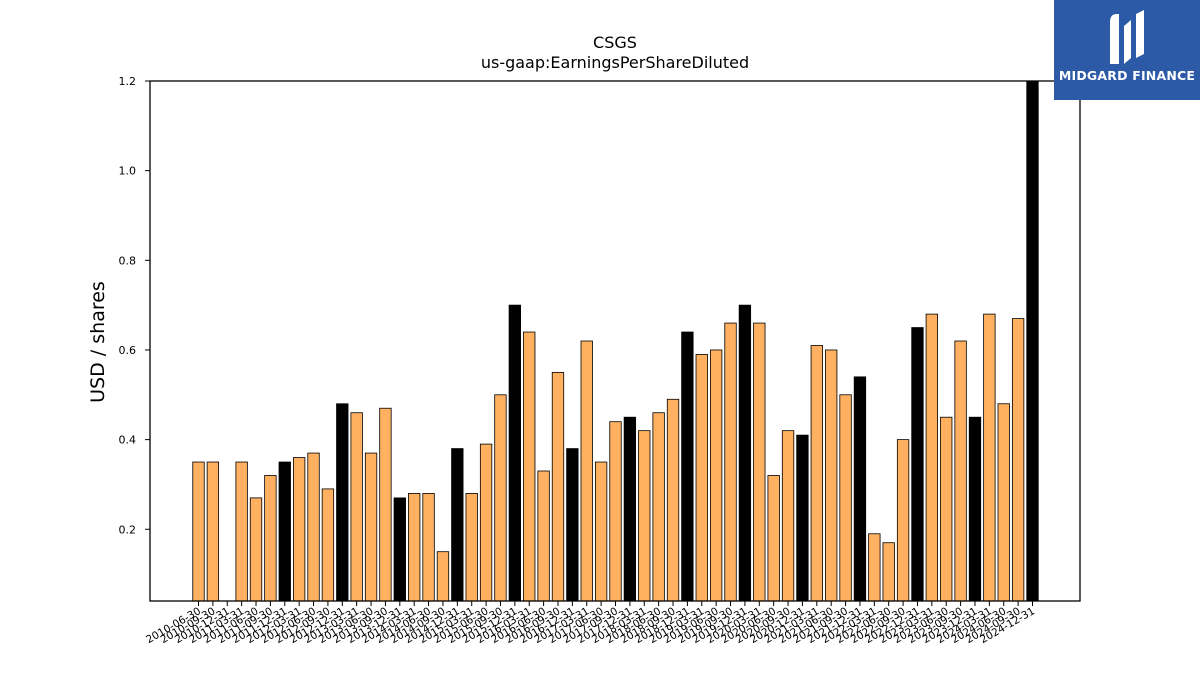  I want to click on y-tick-label: 0.4, so click(128, 440).